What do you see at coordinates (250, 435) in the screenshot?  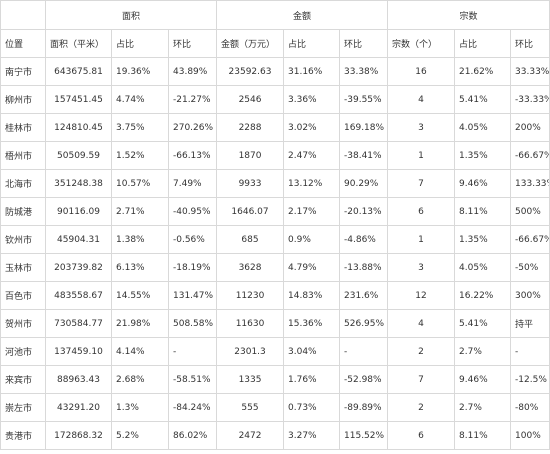 I see `value-cell: 2472` at bounding box center [250, 435].